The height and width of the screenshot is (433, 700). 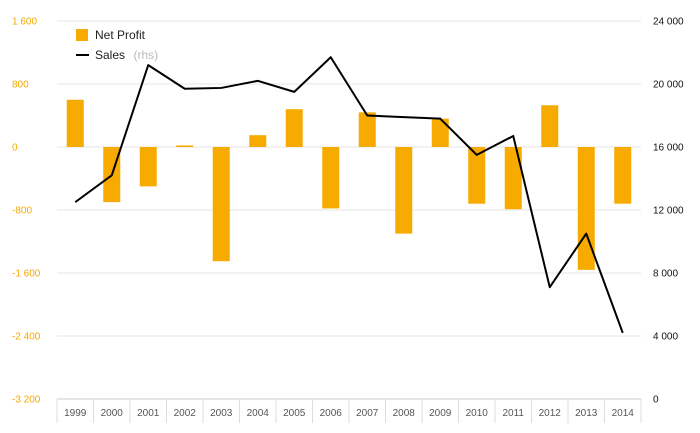 I want to click on legend: Net Profit Sales (rhs), so click(x=117, y=45).